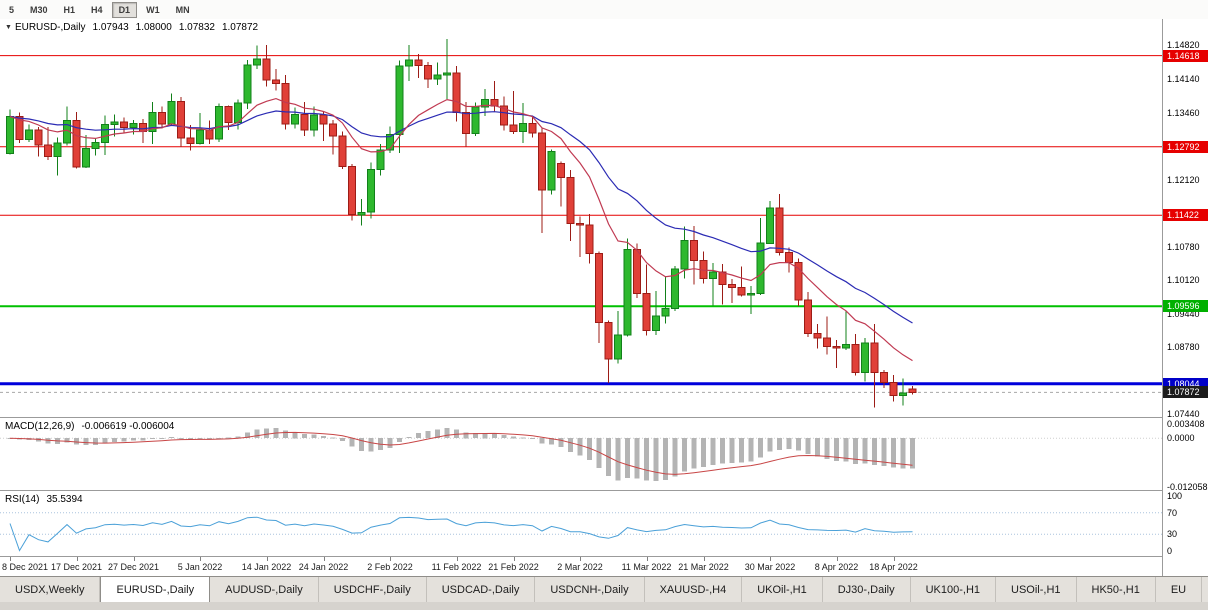 This screenshot has width=1208, height=610. I want to click on macd-axis-label: 0.0000, so click(1181, 438).